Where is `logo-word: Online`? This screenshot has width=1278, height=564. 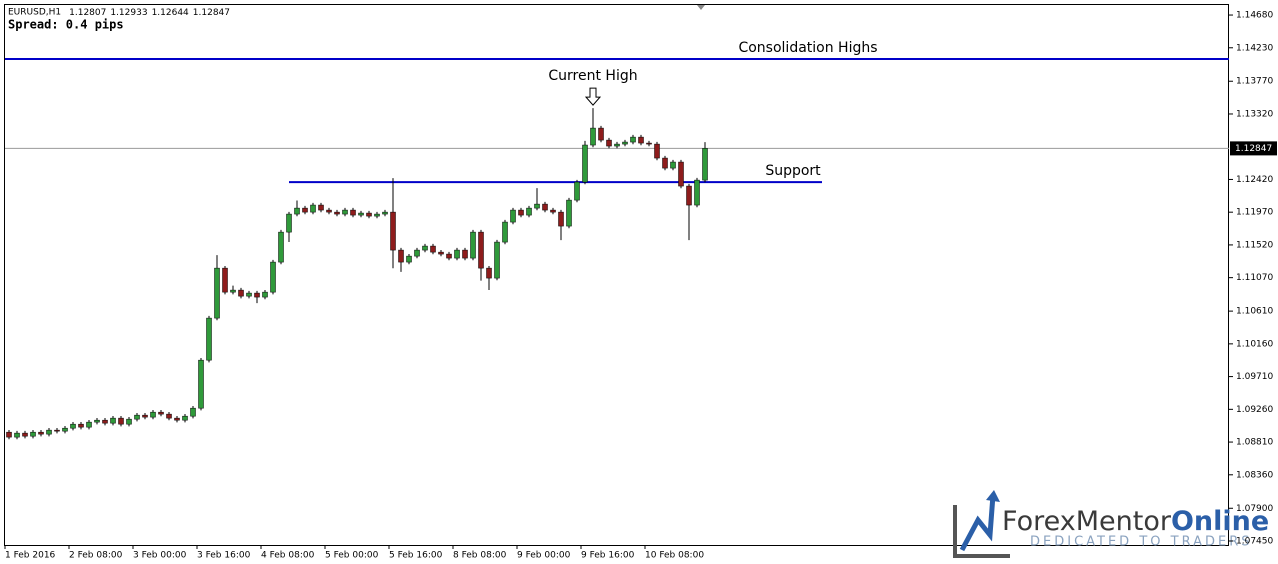
logo-word: Online is located at coordinates (1220, 521).